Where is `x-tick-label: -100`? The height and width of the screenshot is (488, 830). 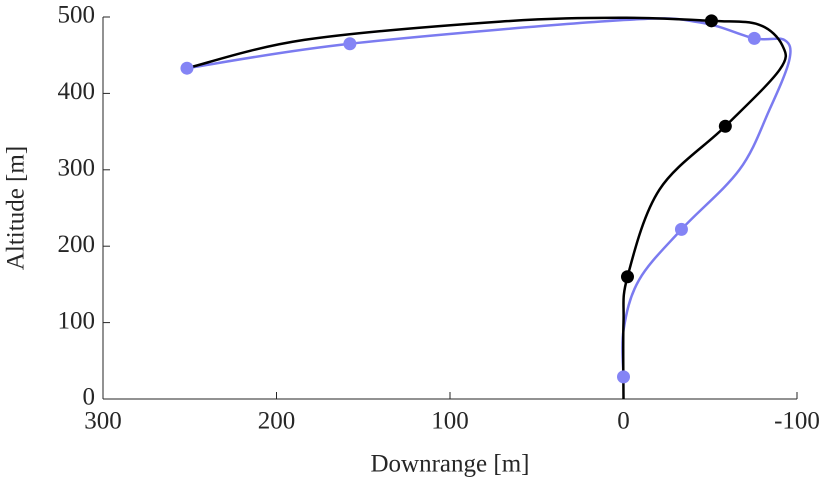 x-tick-label: -100 is located at coordinates (797, 421).